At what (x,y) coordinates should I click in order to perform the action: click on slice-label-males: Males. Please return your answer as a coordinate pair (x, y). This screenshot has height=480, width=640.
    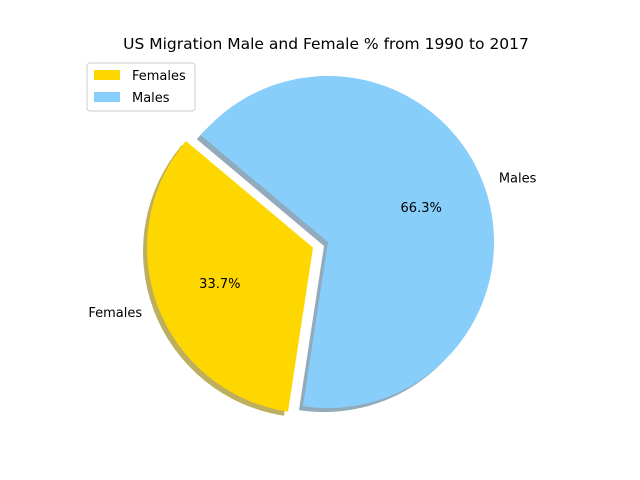
    Looking at the image, I should click on (518, 179).